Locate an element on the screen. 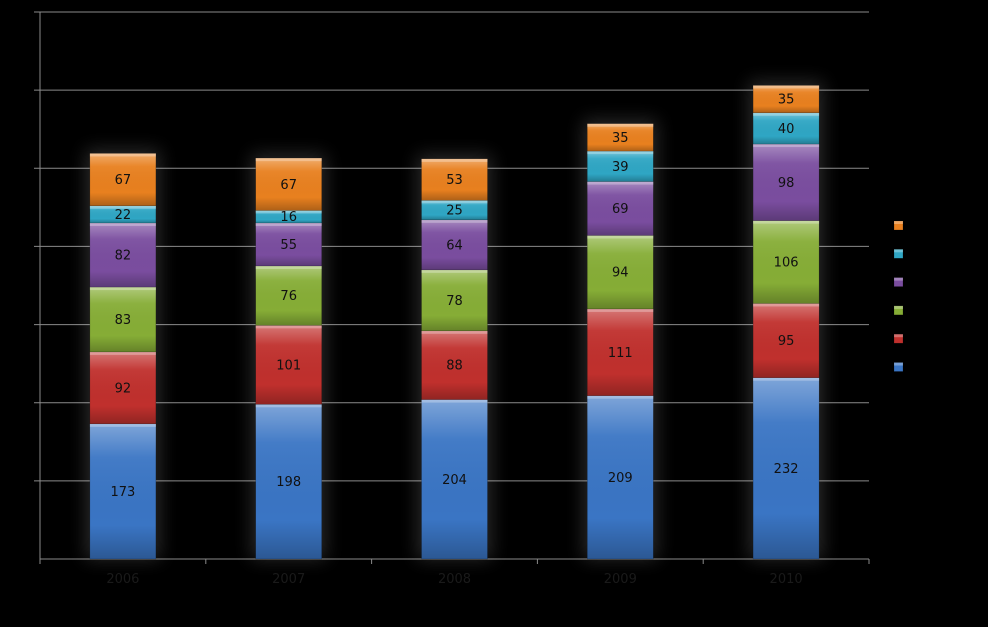 The width and height of the screenshot is (988, 627). data-label: 40 is located at coordinates (786, 129).